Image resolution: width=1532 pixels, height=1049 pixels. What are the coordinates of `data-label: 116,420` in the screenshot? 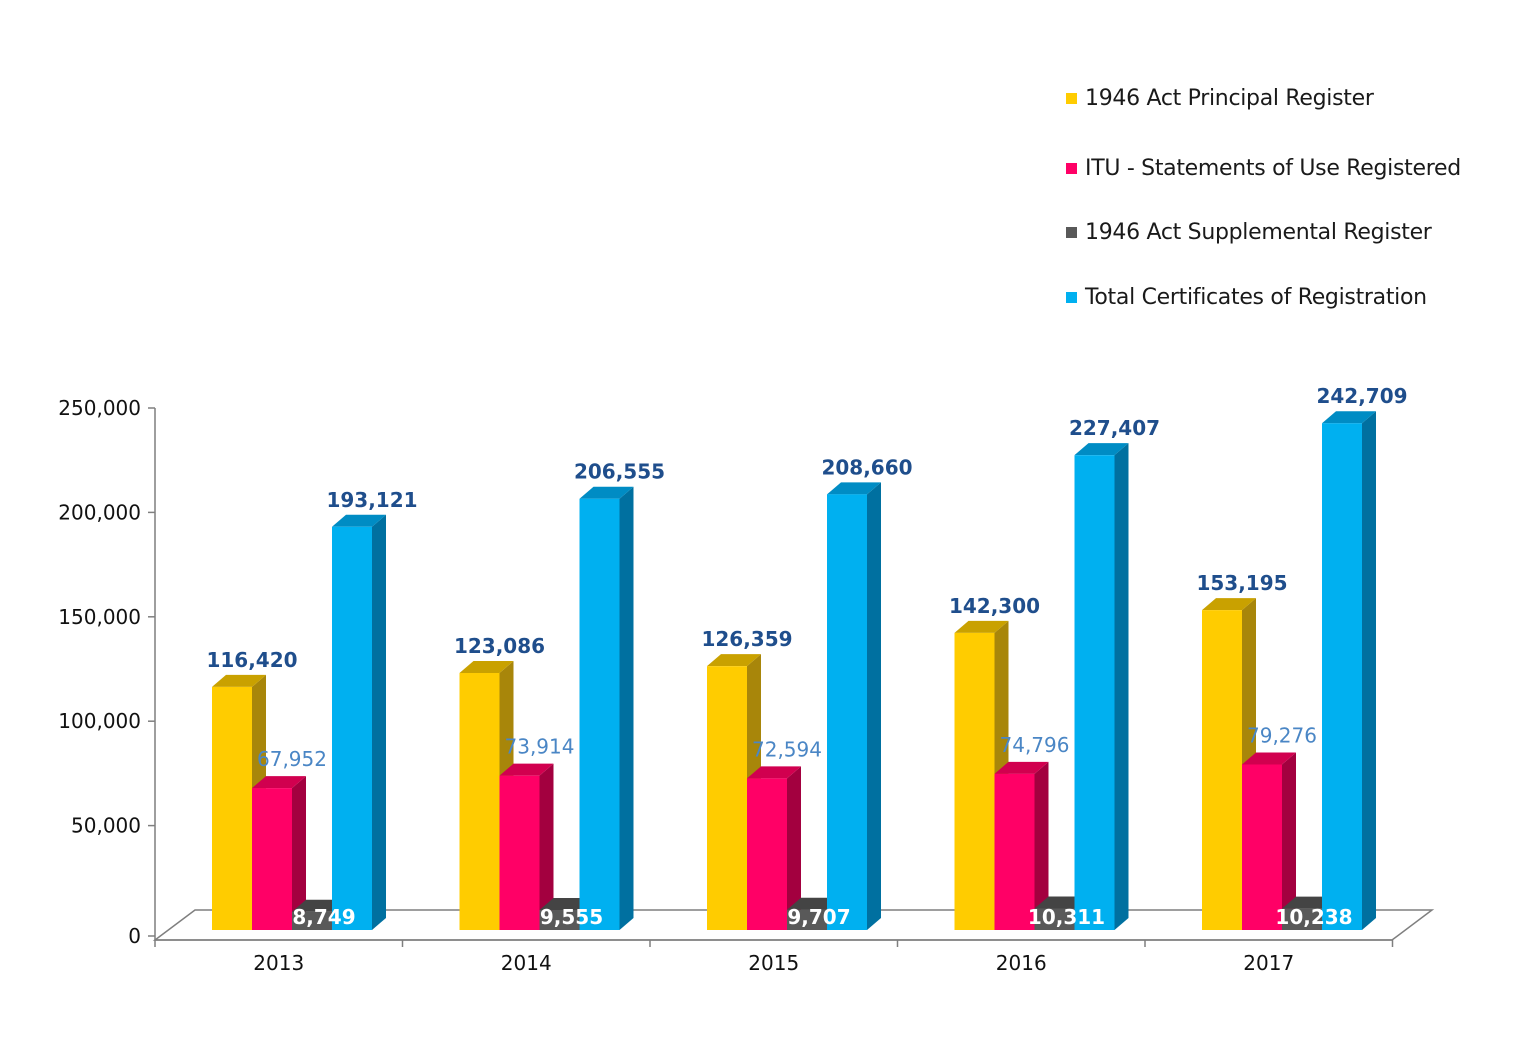 It's located at (251, 660).